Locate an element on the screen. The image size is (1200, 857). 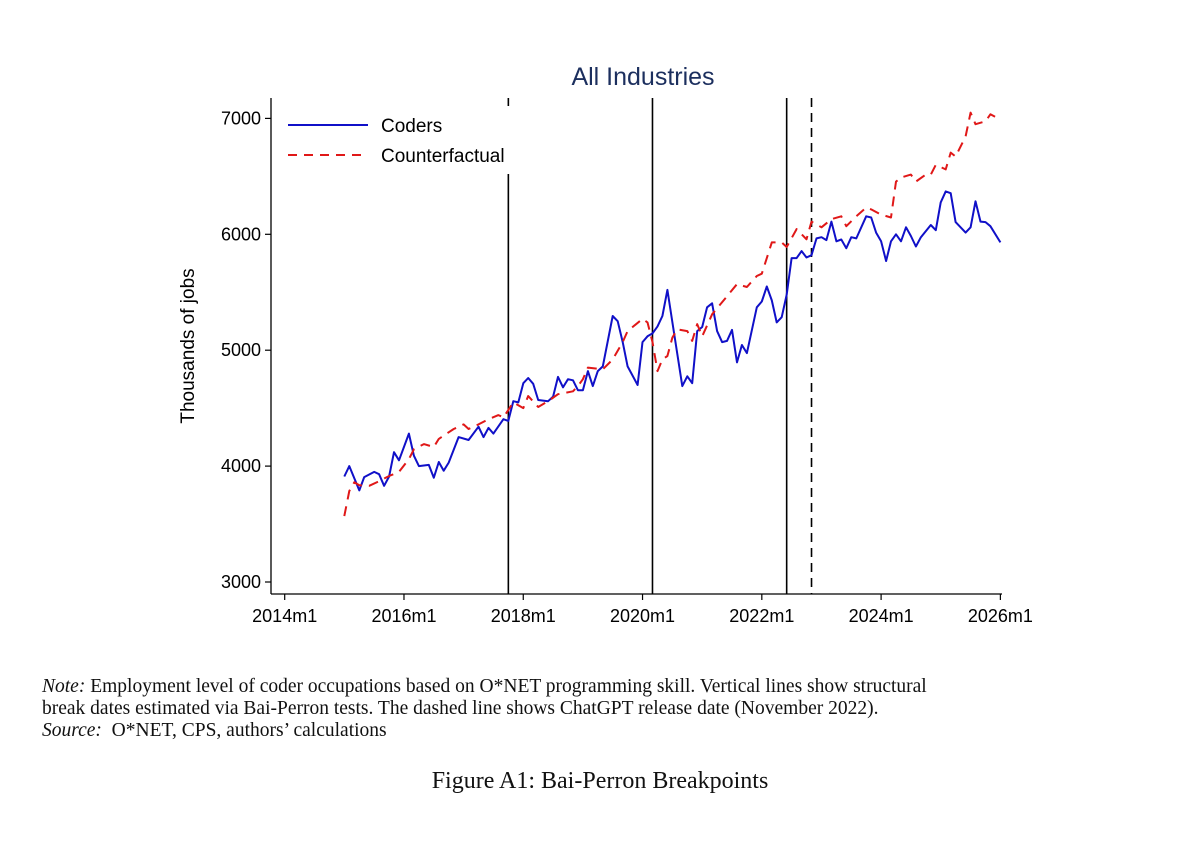
source-text: O*NET, CPS, authors’ calculations is located at coordinates (249, 730).